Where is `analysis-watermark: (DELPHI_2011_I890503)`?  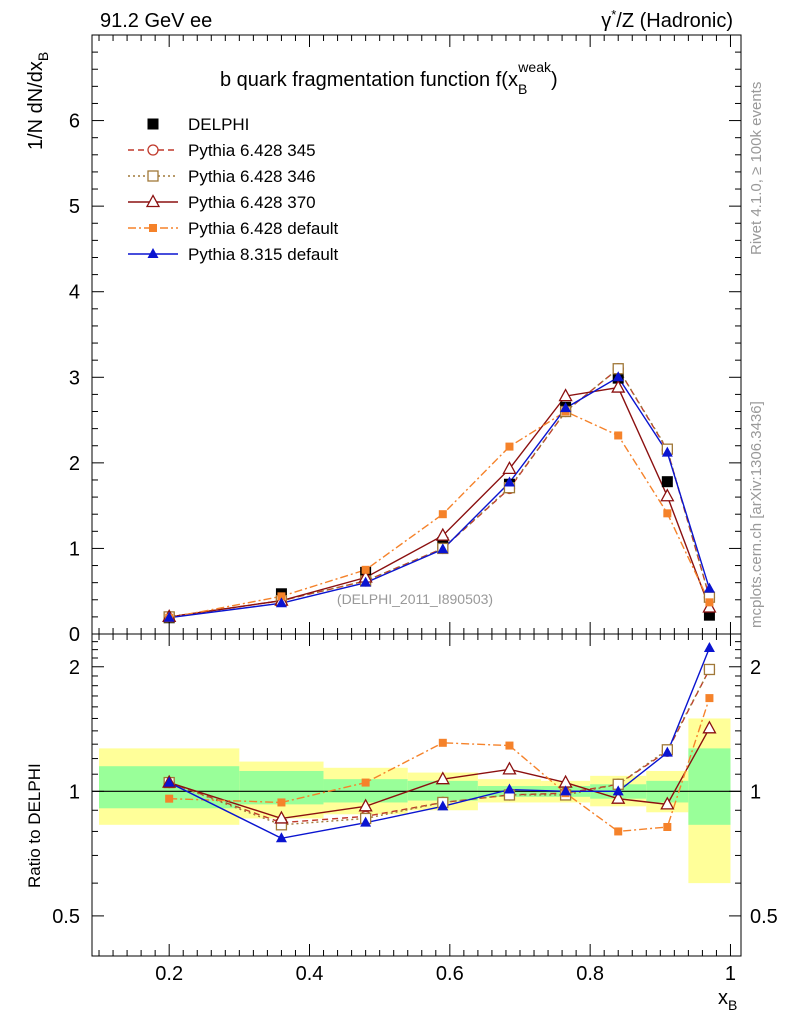 analysis-watermark: (DELPHI_2011_I890503) is located at coordinates (415, 599).